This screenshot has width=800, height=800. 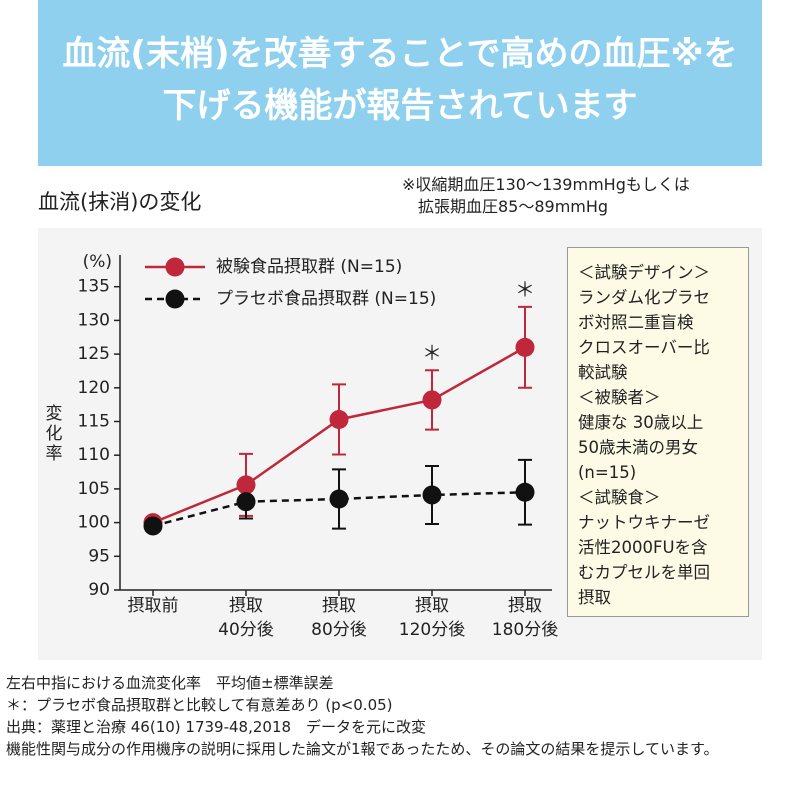 I want to click on y-tick-label: 135, so click(x=94, y=287).